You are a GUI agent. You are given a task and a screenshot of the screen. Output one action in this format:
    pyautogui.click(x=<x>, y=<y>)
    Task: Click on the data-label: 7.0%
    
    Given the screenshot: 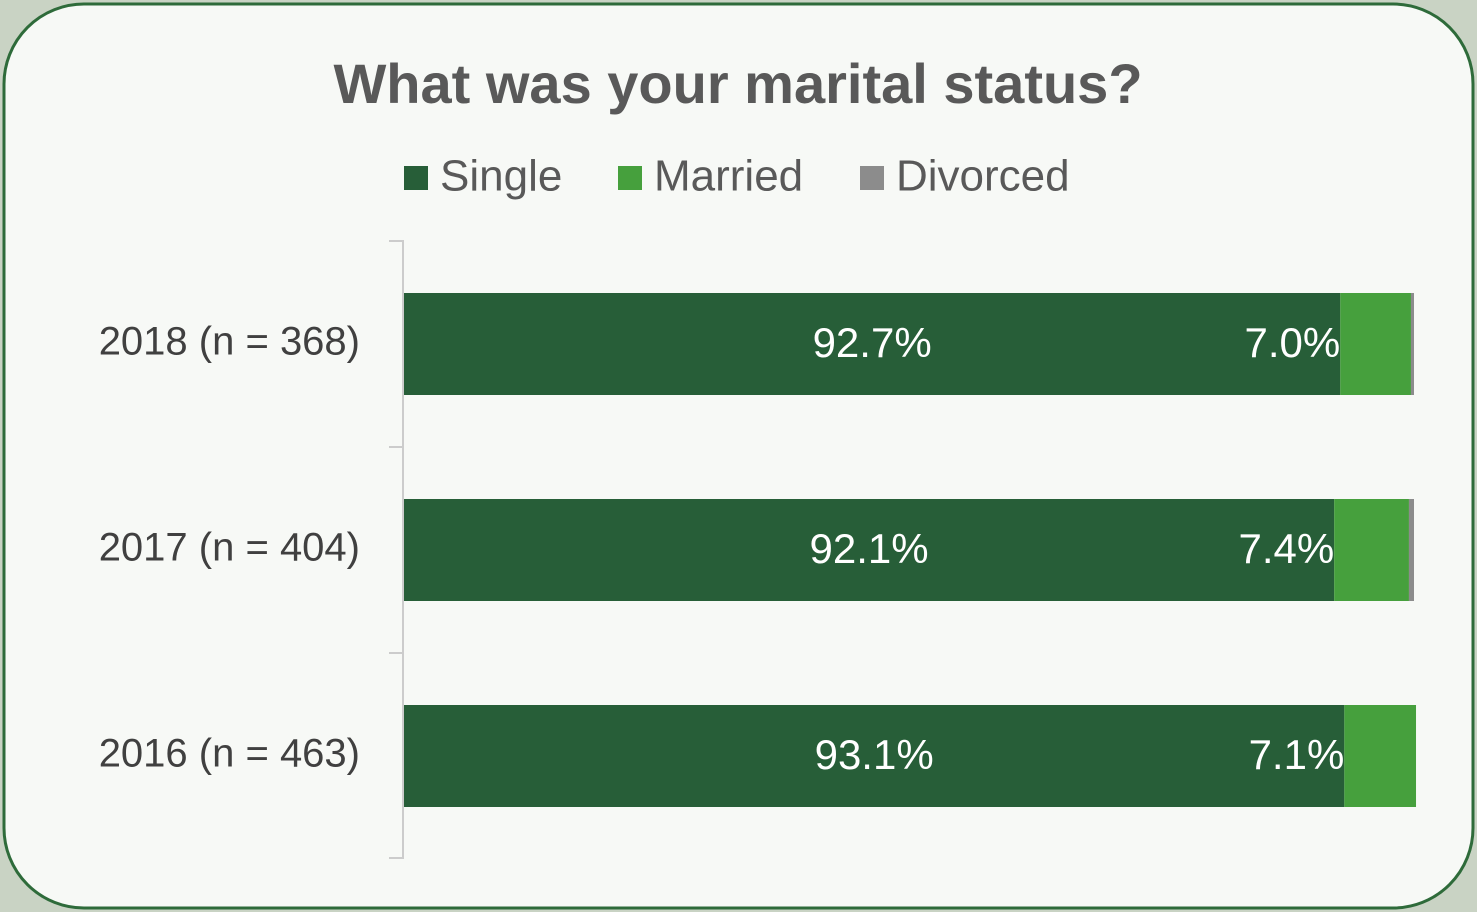 What is the action you would take?
    pyautogui.click(x=1293, y=342)
    